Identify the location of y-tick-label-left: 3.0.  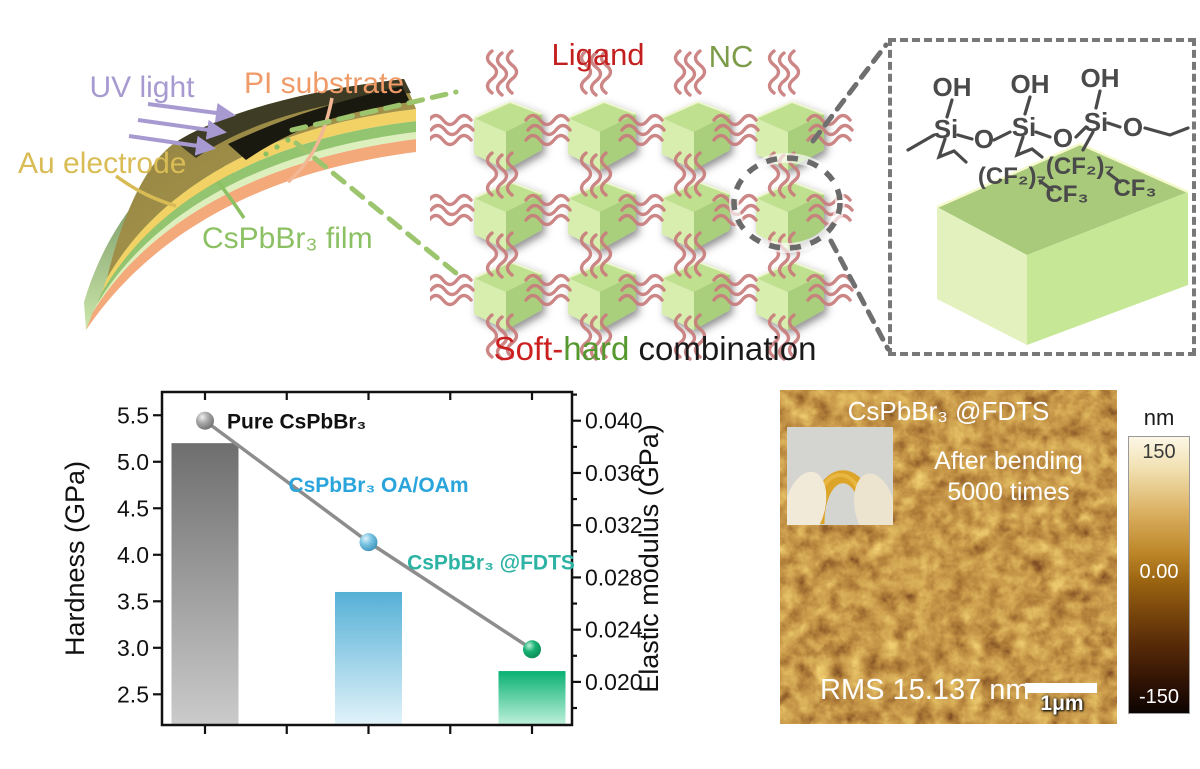
(133, 648).